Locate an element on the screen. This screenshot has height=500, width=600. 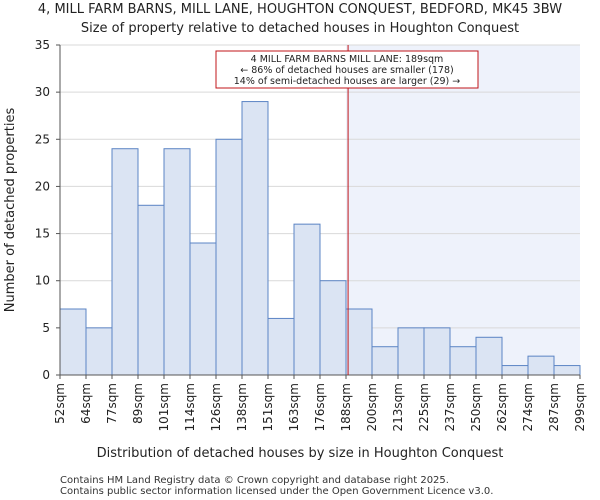
x-tick-label: 213sqm is located at coordinates (398, 407).